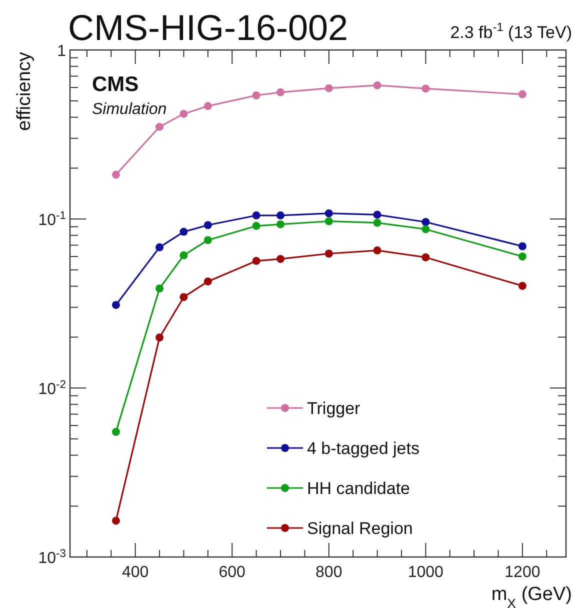 The image size is (576, 608). What do you see at coordinates (531, 596) in the screenshot?
I see `x-axis-title: m$_{X}$ (GeV)` at bounding box center [531, 596].